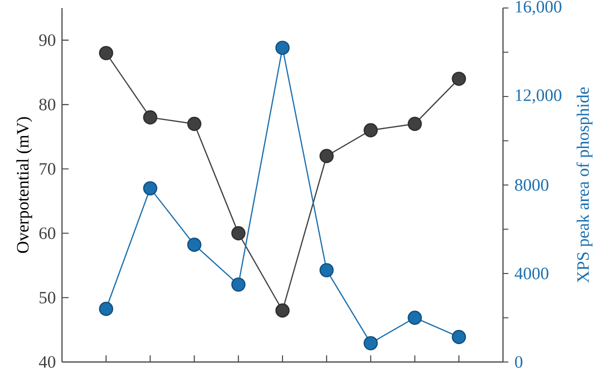  Describe the element at coordinates (47, 40) in the screenshot. I see `y-tick-label: 90` at that location.